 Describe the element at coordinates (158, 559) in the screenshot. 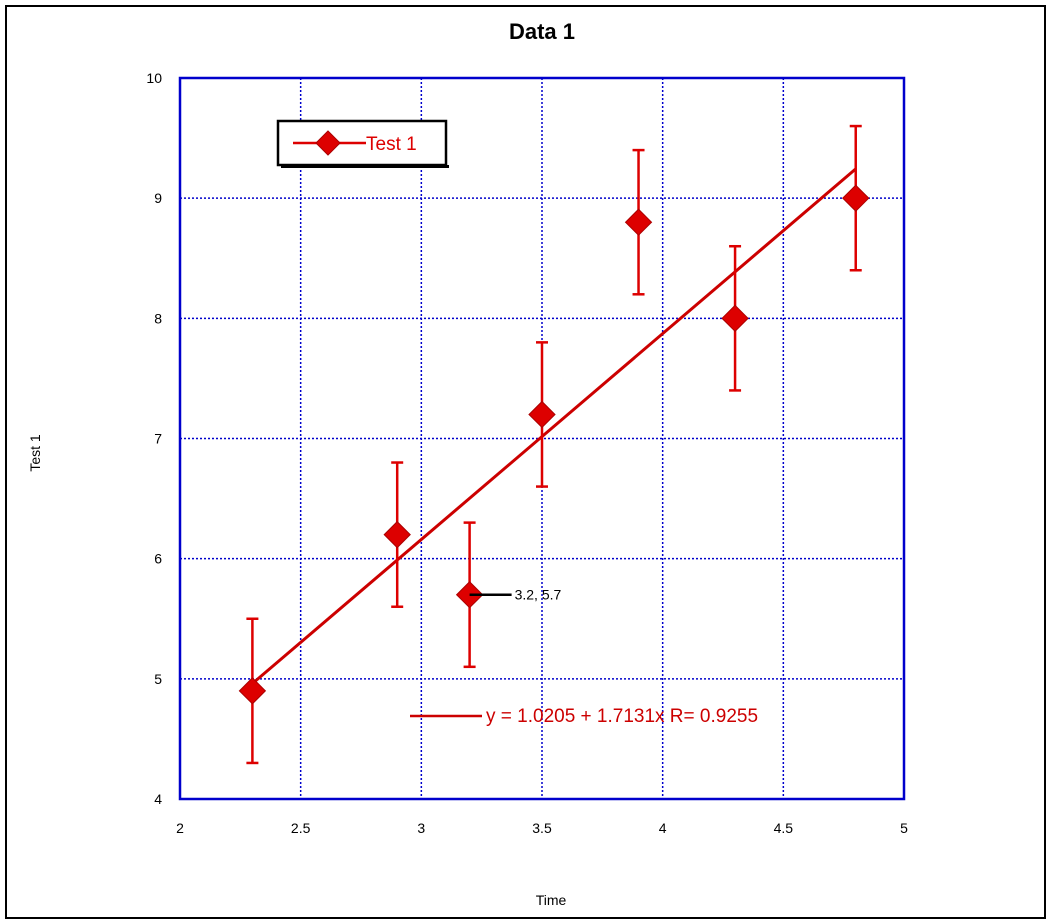

I see `y-tick-label: 6` at that location.